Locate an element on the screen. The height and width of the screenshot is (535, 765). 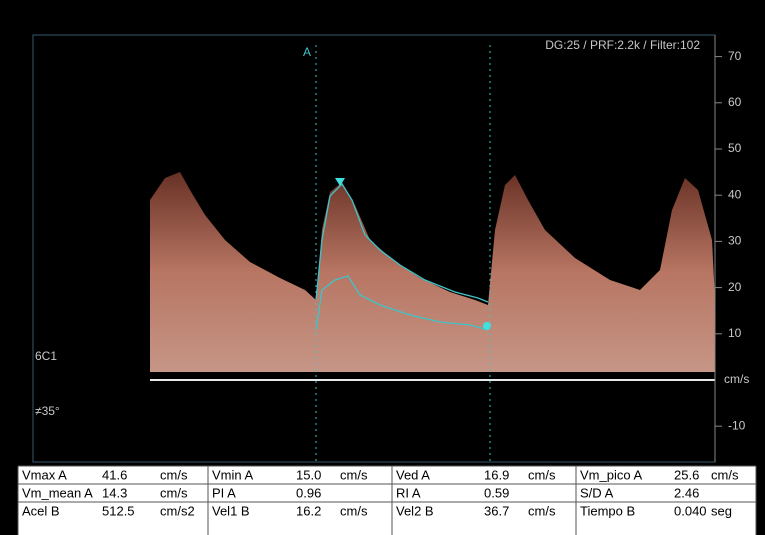
cell-label: Ved A is located at coordinates (413, 474).